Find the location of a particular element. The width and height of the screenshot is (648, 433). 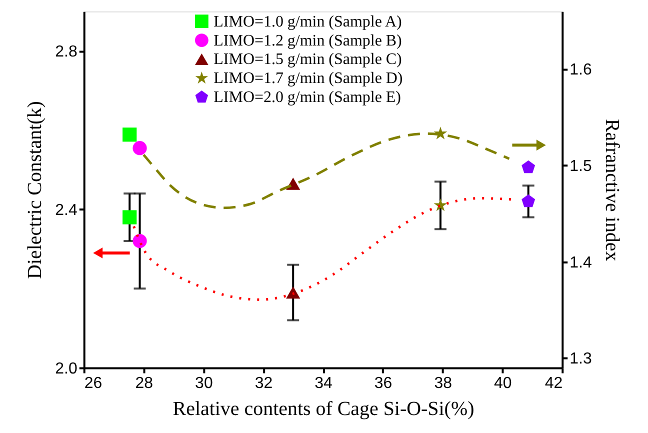

y-tick-label: 2.8 is located at coordinates (66, 51).